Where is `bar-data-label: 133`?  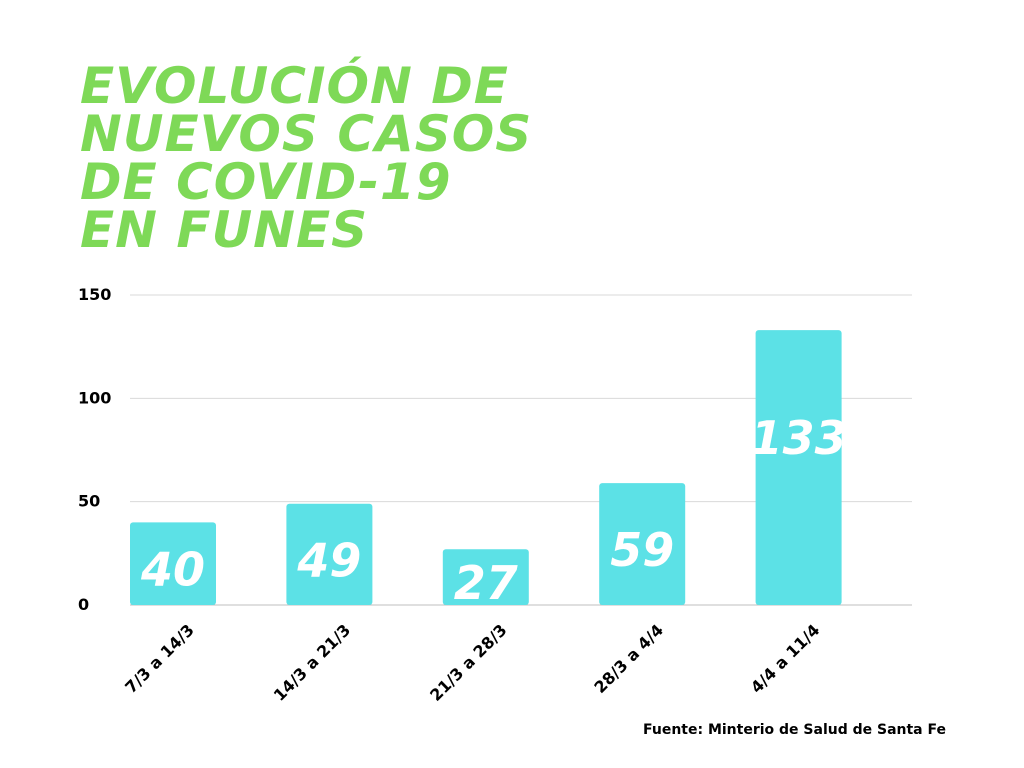 bar-data-label: 133 is located at coordinates (799, 438).